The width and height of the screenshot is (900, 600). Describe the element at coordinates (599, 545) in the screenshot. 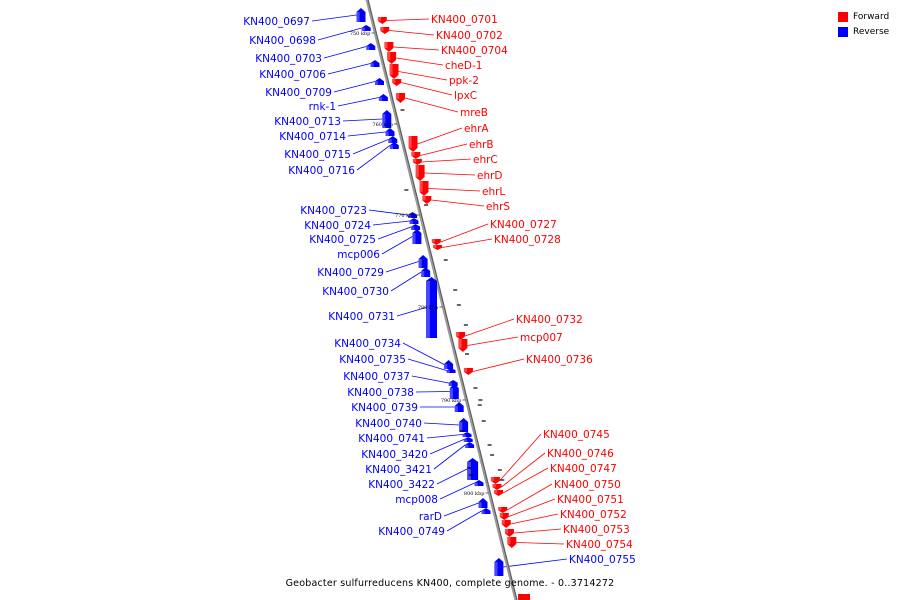

I see `gene-label-kn400-0754: KN400_0754` at that location.